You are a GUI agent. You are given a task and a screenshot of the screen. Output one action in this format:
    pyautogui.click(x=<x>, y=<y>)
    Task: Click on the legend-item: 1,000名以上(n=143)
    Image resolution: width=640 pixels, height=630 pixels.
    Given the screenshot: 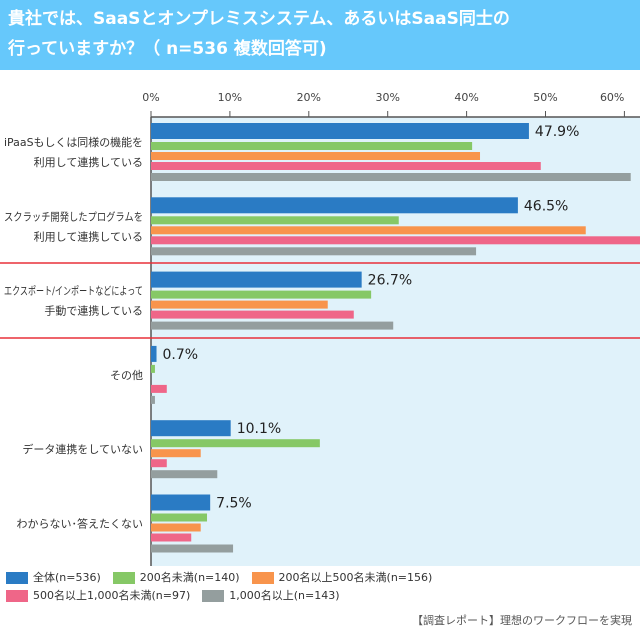 What is the action you would take?
    pyautogui.click(x=271, y=596)
    